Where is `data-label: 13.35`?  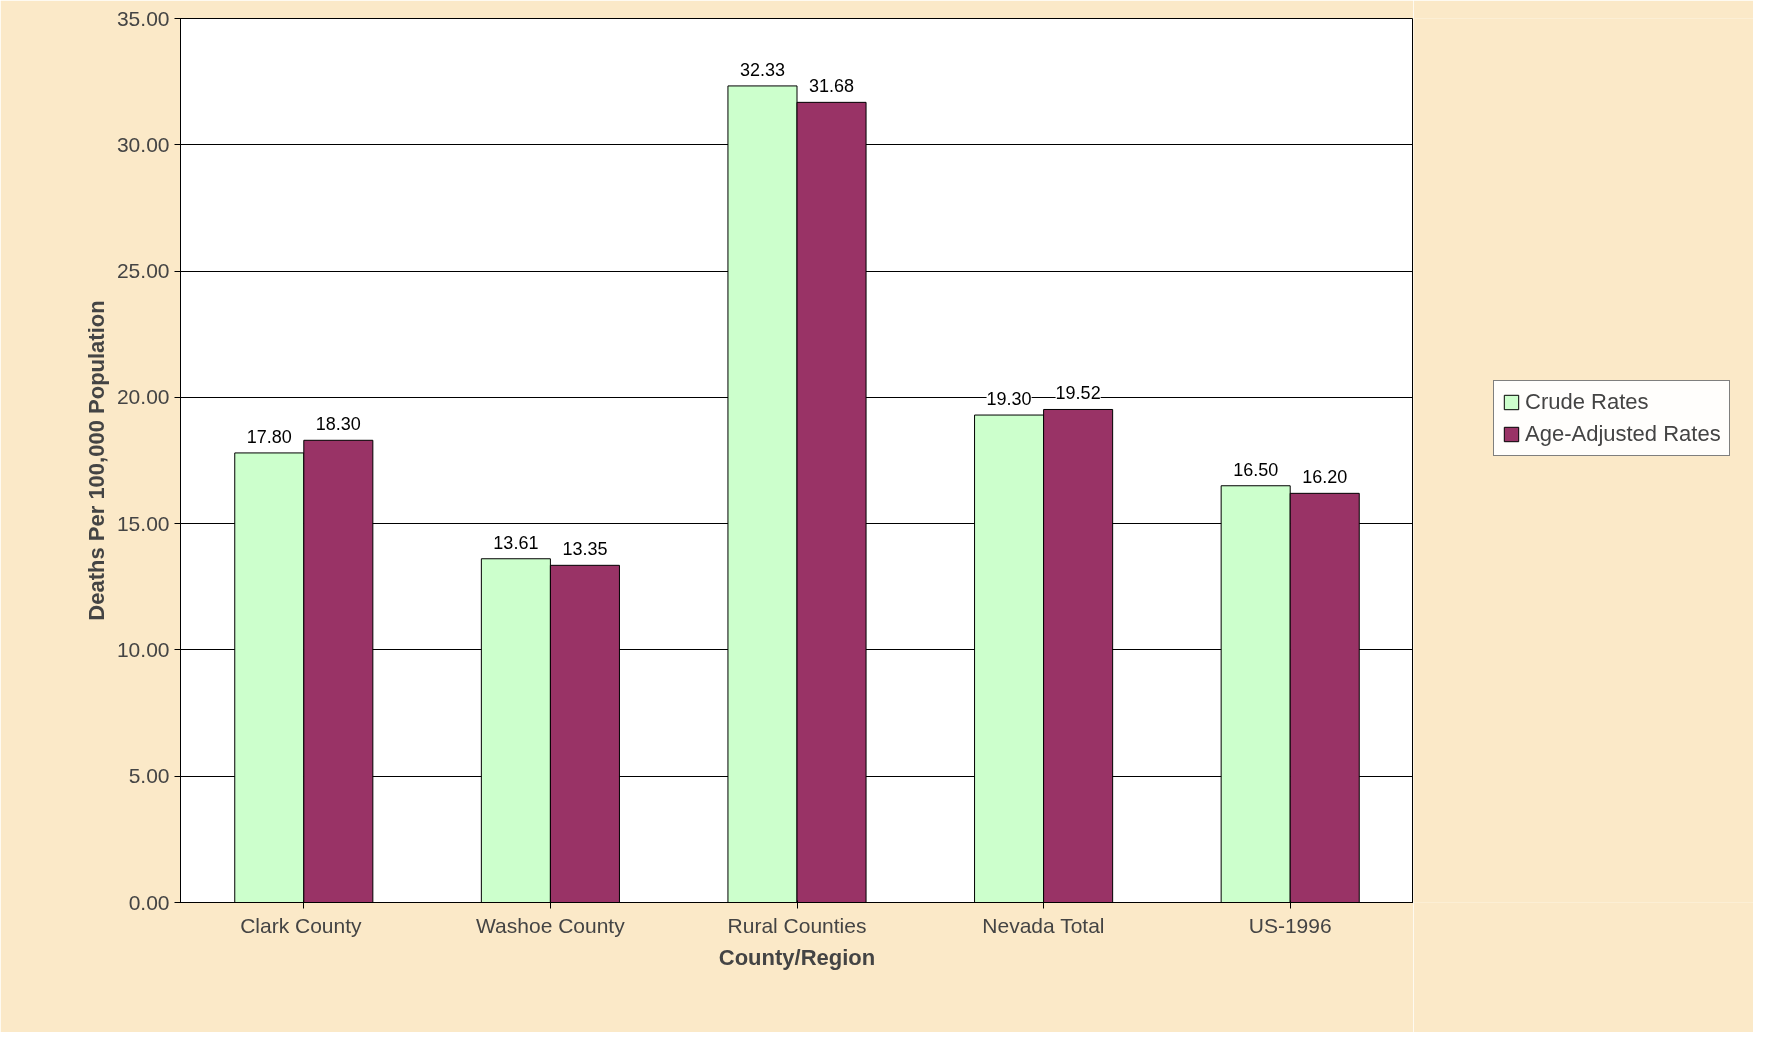 data-label: 13.35 is located at coordinates (585, 549).